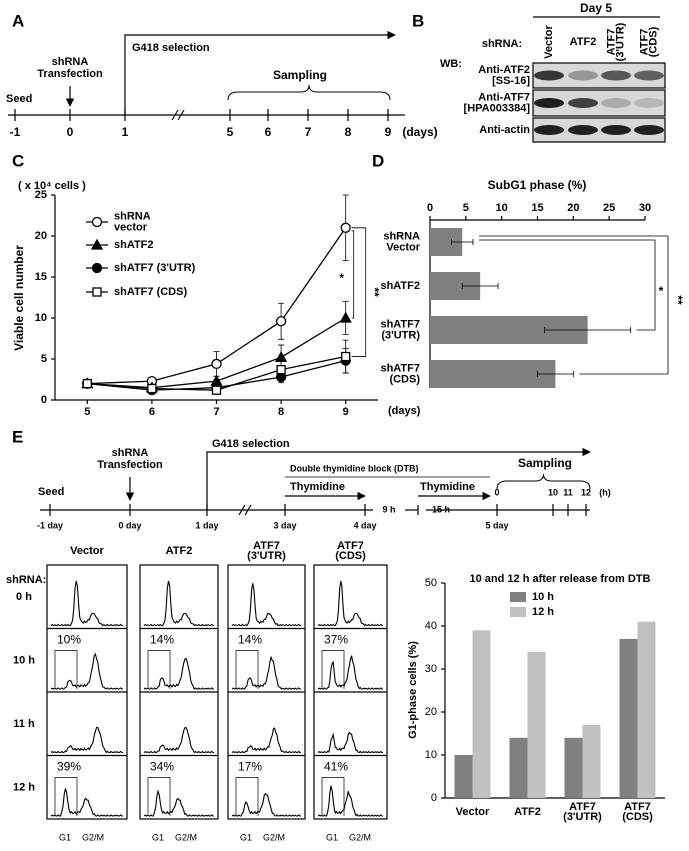 The height and width of the screenshot is (851, 689). Describe the element at coordinates (496, 525) in the screenshot. I see `timeline-label: 5 day` at that location.